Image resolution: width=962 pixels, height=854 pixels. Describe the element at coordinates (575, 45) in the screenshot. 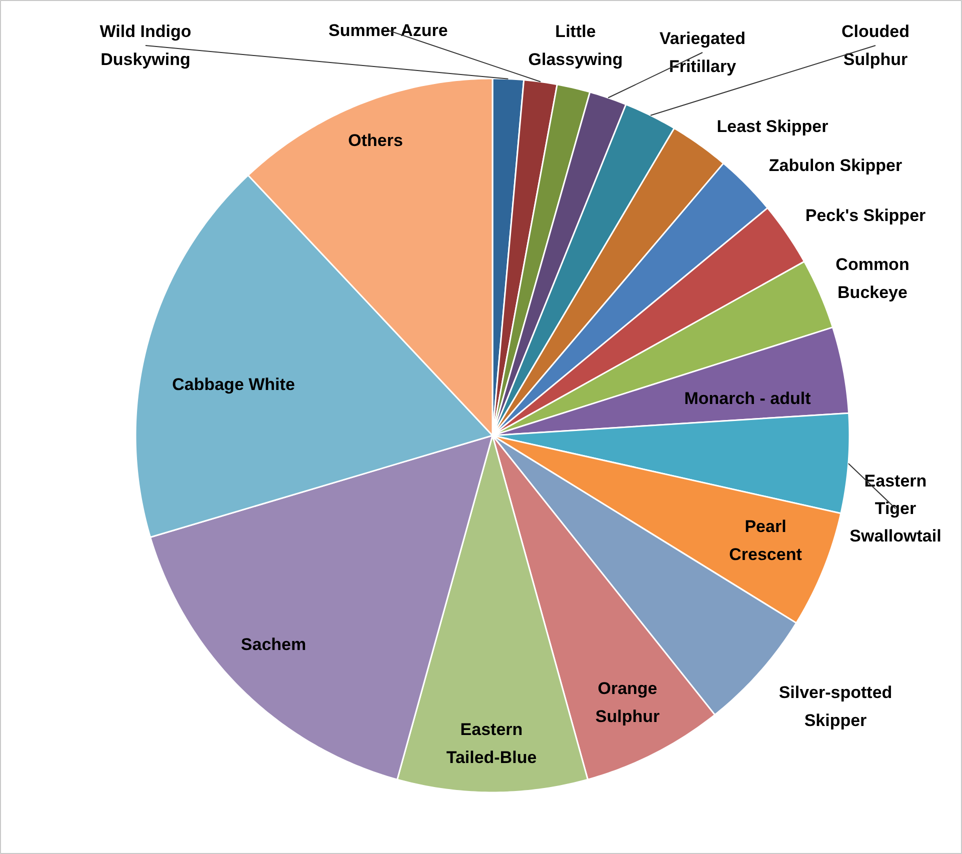

I see `slice-label: Little Glassywing` at that location.